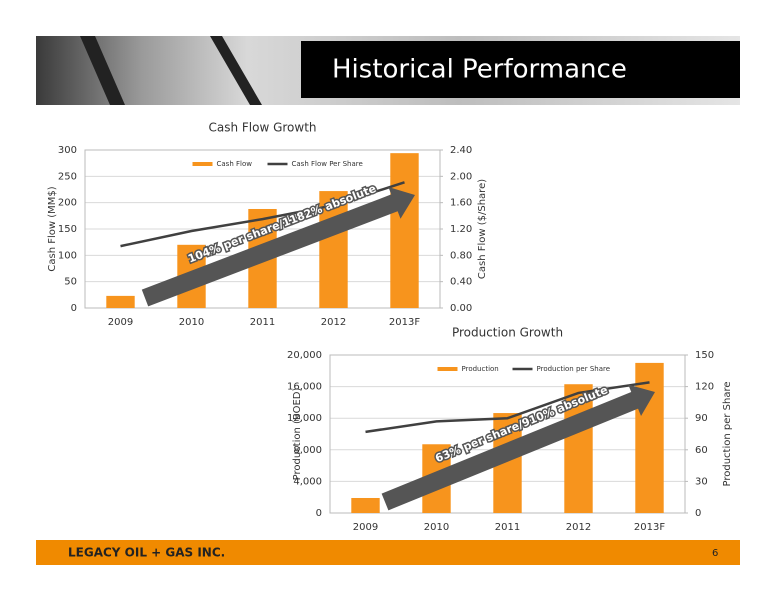  I want to click on y2-tick-label: 0.80, so click(461, 255).